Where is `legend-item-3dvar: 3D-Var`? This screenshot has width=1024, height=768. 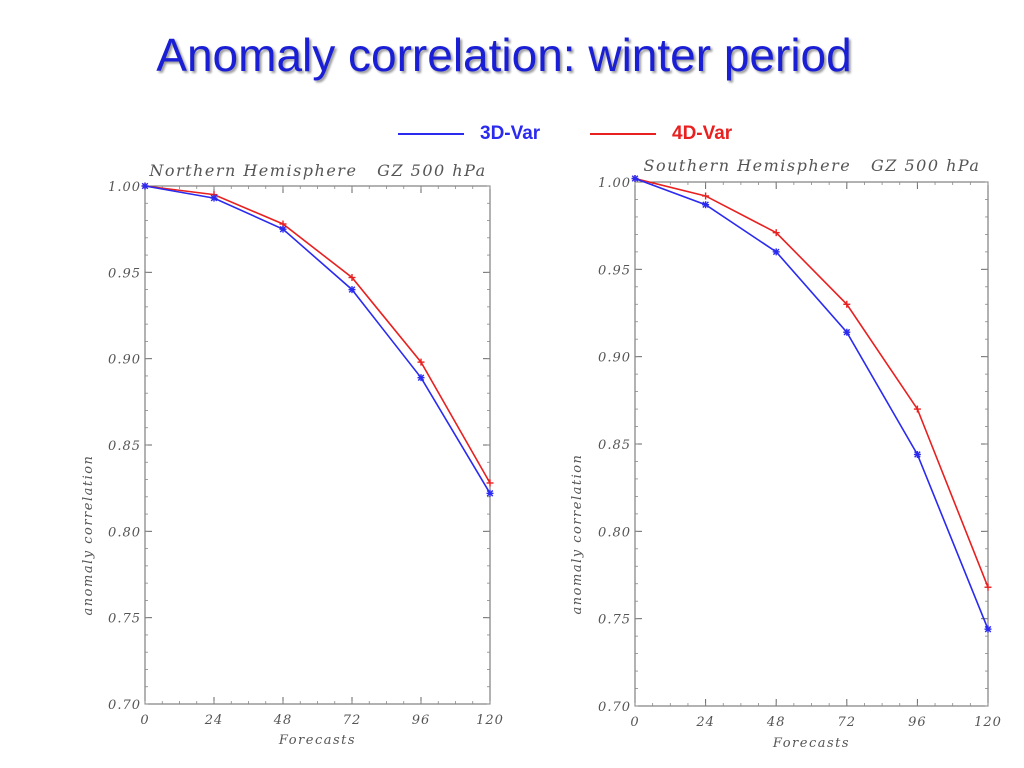
legend-item-3dvar: 3D-Var is located at coordinates (469, 134).